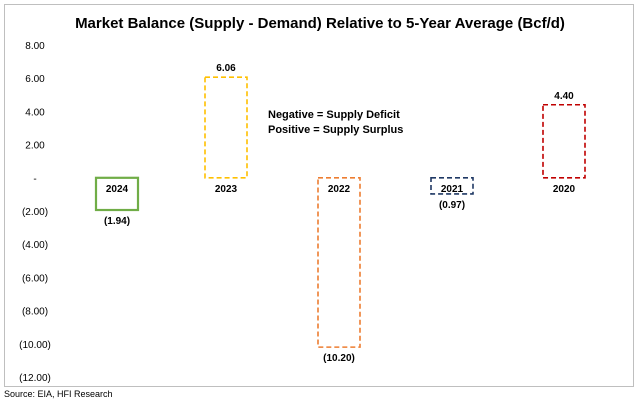 This screenshot has width=640, height=405. I want to click on source-note: Source: EIA, HFI Research, so click(58, 394).